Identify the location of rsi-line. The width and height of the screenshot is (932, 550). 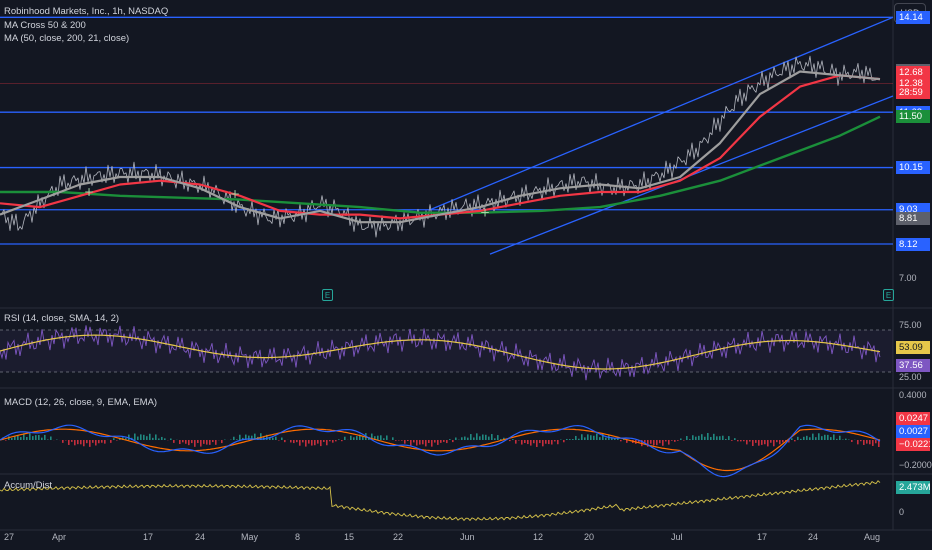
(440, 353).